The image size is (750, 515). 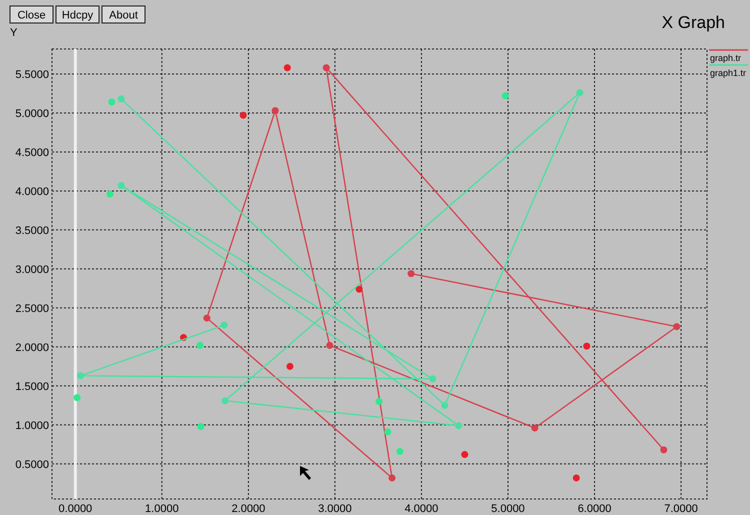 I want to click on x-tick-label: 0.0000, so click(x=75, y=509).